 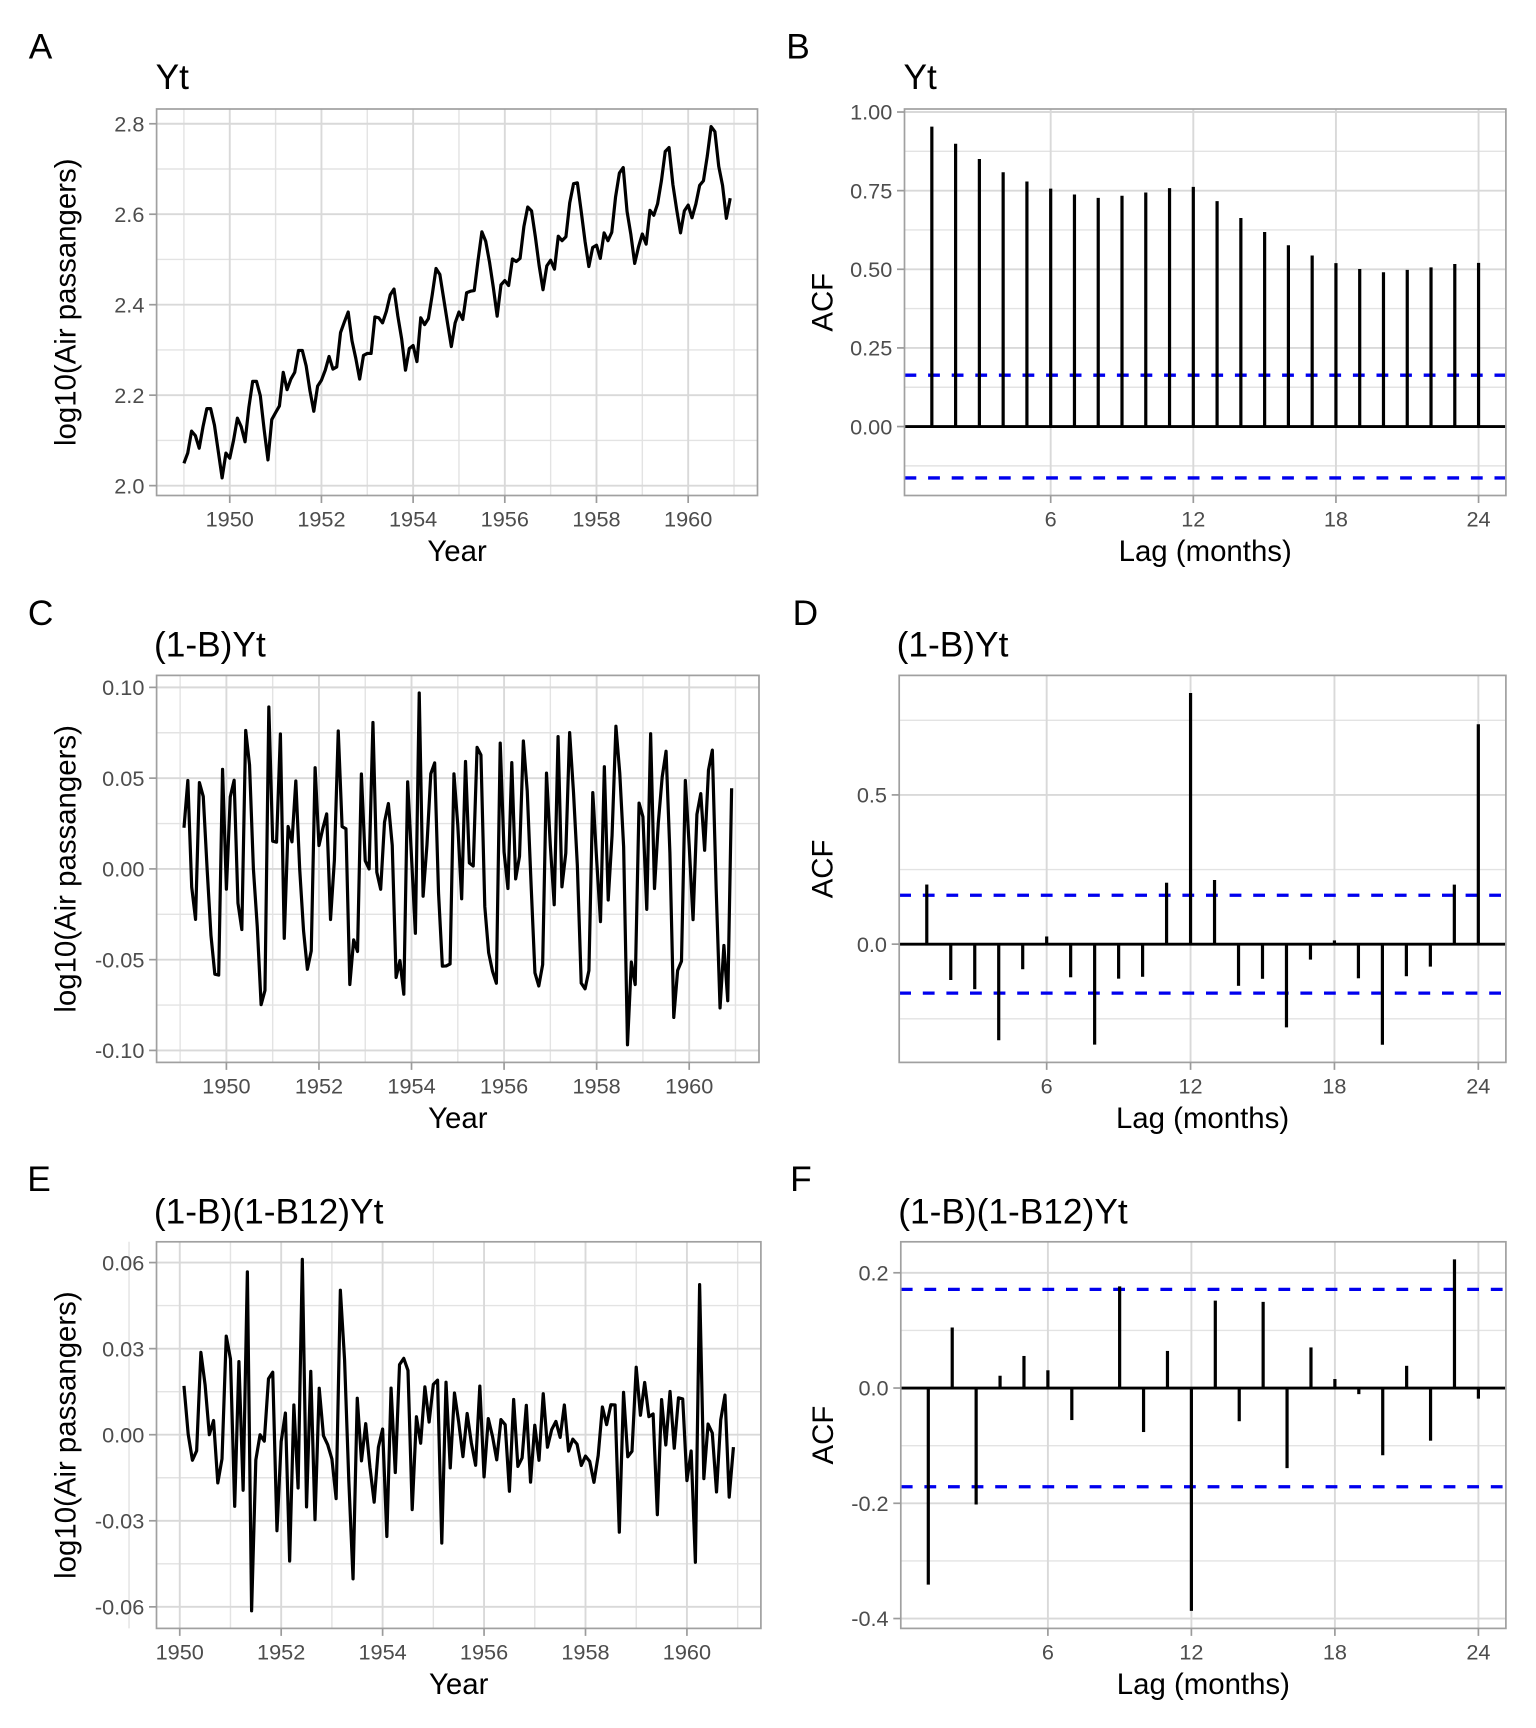 I want to click on svg-text: F, so click(x=801, y=1179).